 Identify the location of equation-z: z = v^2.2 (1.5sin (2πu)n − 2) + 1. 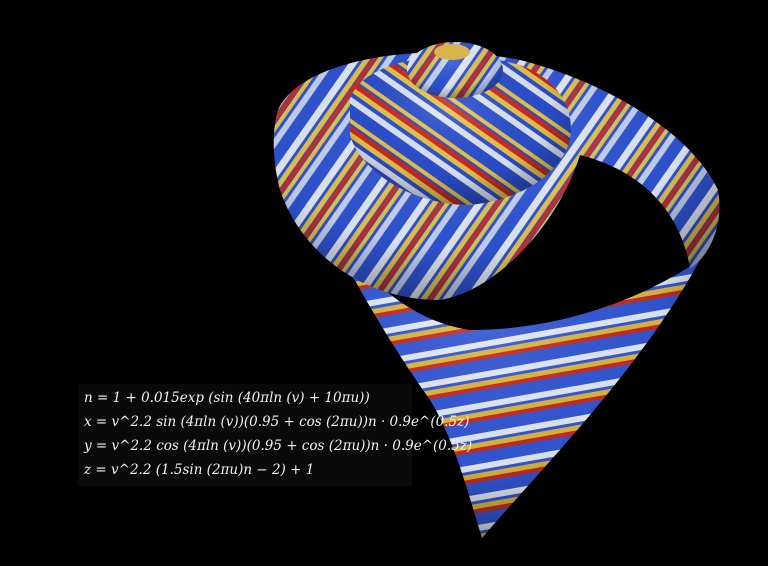
(199, 470).